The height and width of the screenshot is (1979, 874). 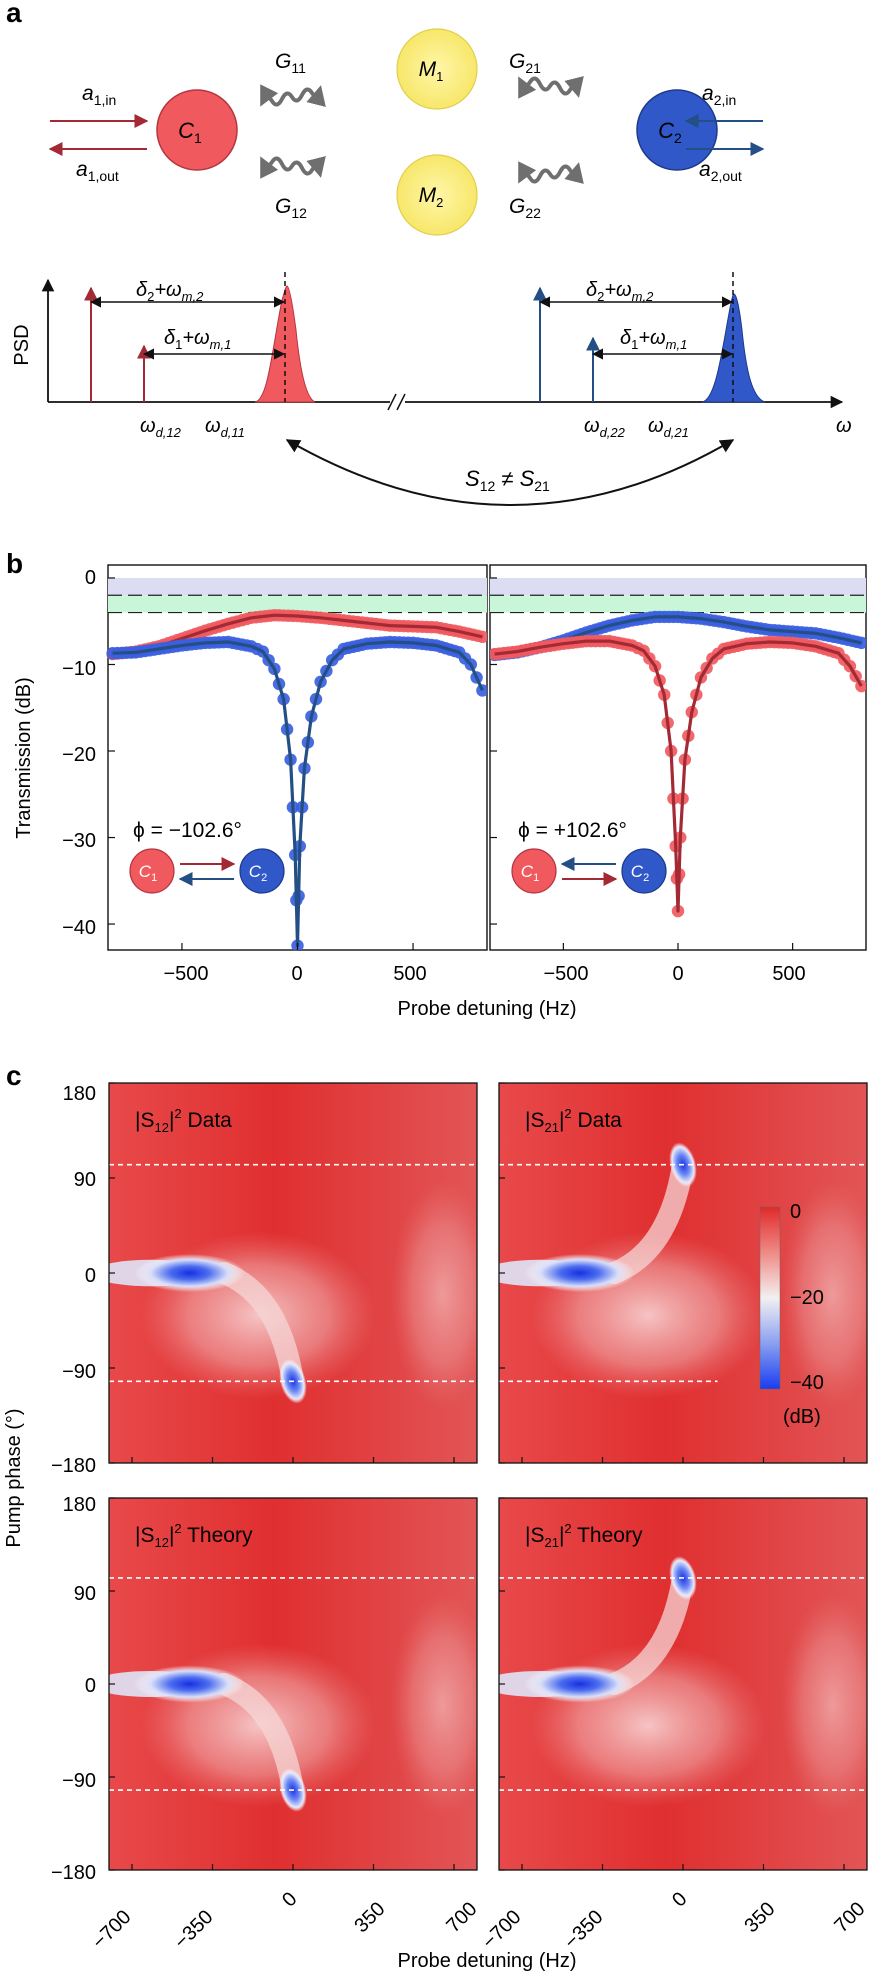 What do you see at coordinates (487, 1009) in the screenshot?
I see `b-x-axis-title: Probe detuning (Hz)` at bounding box center [487, 1009].